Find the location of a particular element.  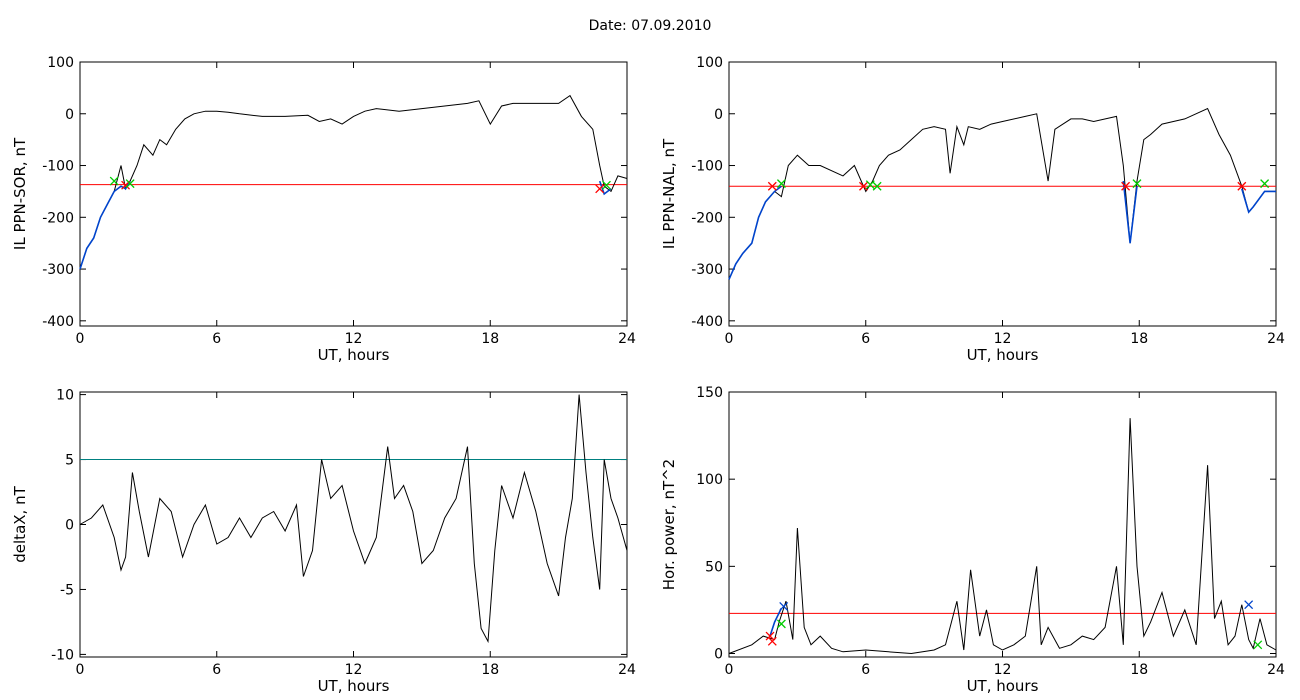

y-tick-label: 5 is located at coordinates (69, 461).